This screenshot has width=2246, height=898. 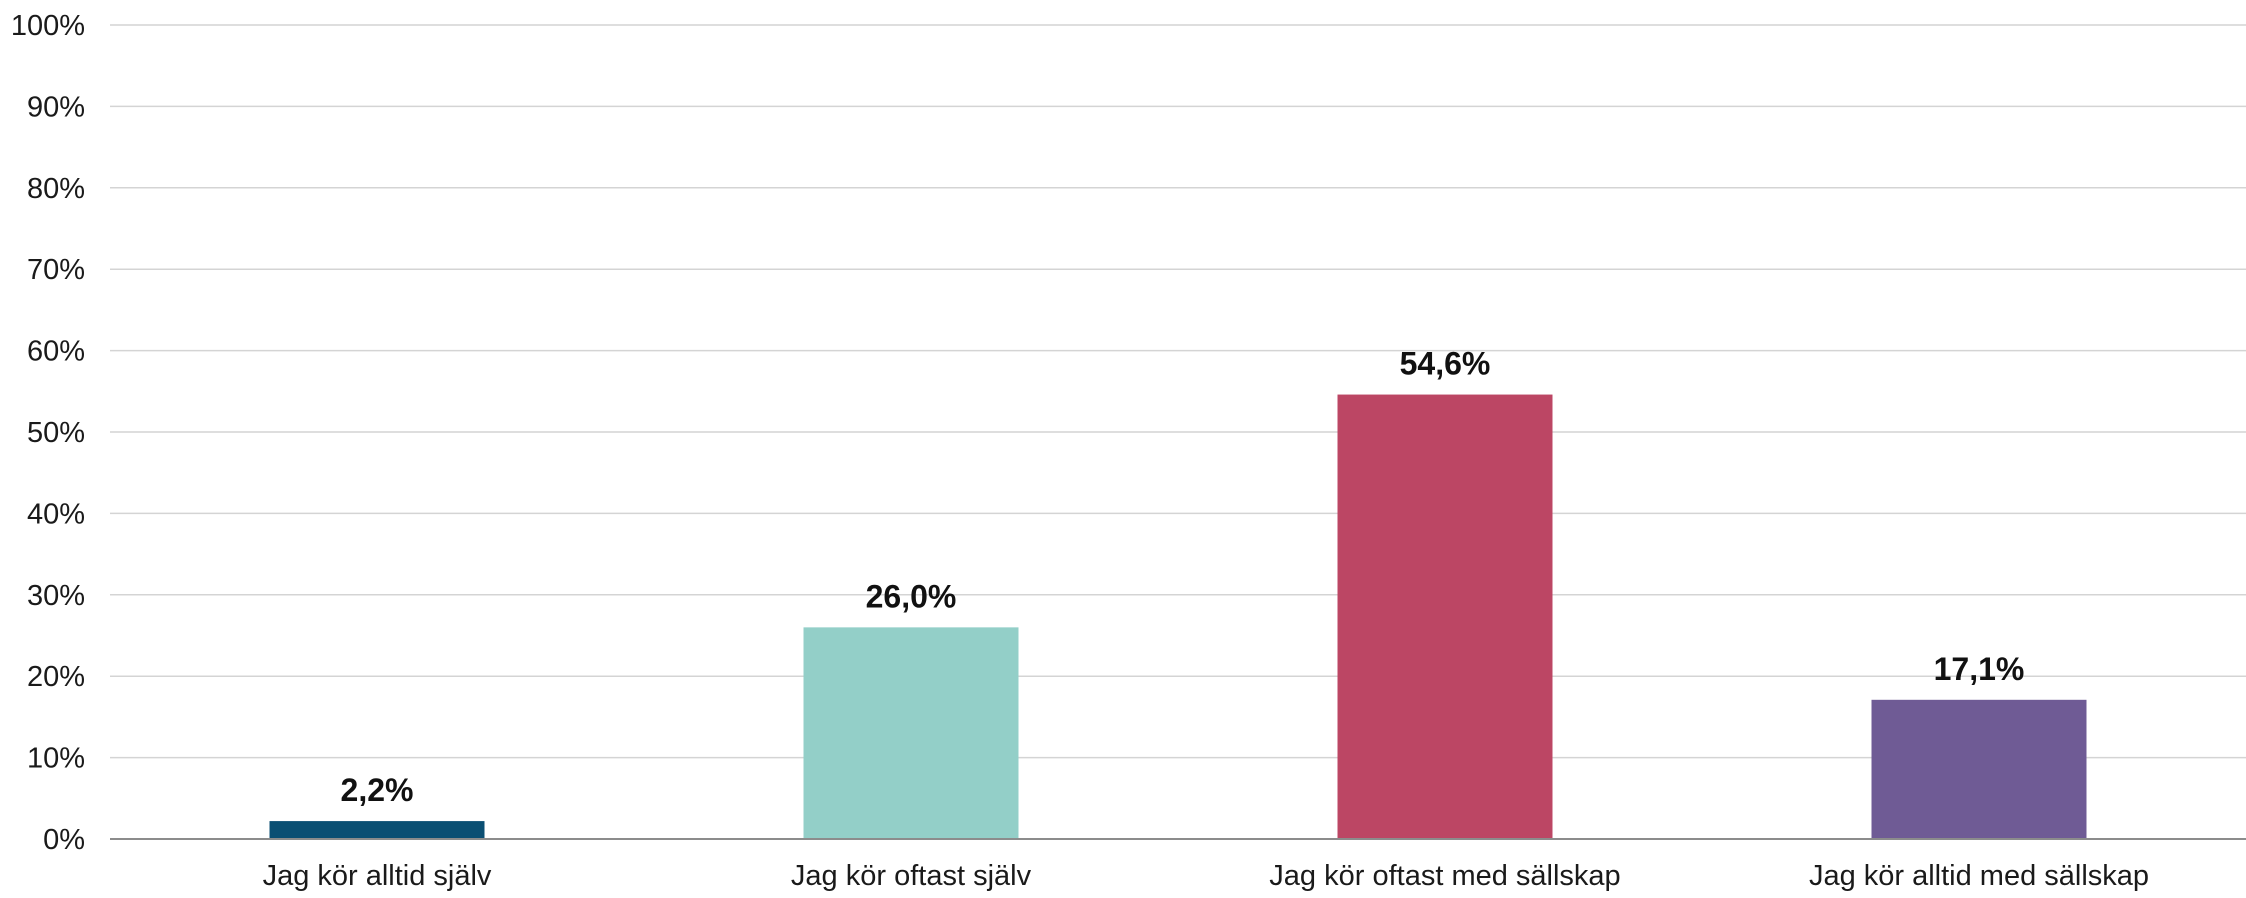 What do you see at coordinates (1979, 669) in the screenshot?
I see `data-label: 17,1%` at bounding box center [1979, 669].